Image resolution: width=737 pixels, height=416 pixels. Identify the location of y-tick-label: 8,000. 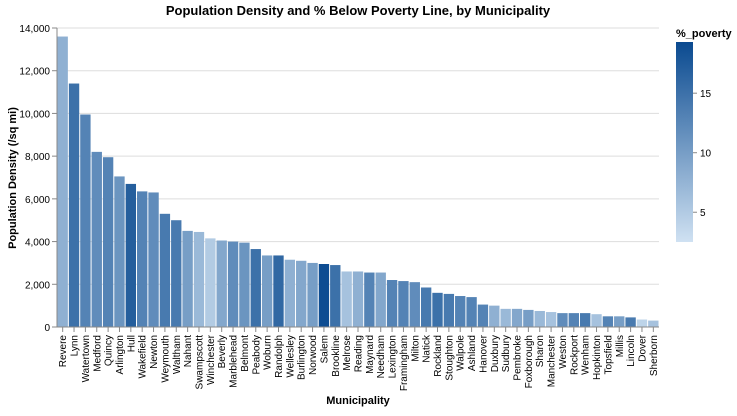
(37, 157).